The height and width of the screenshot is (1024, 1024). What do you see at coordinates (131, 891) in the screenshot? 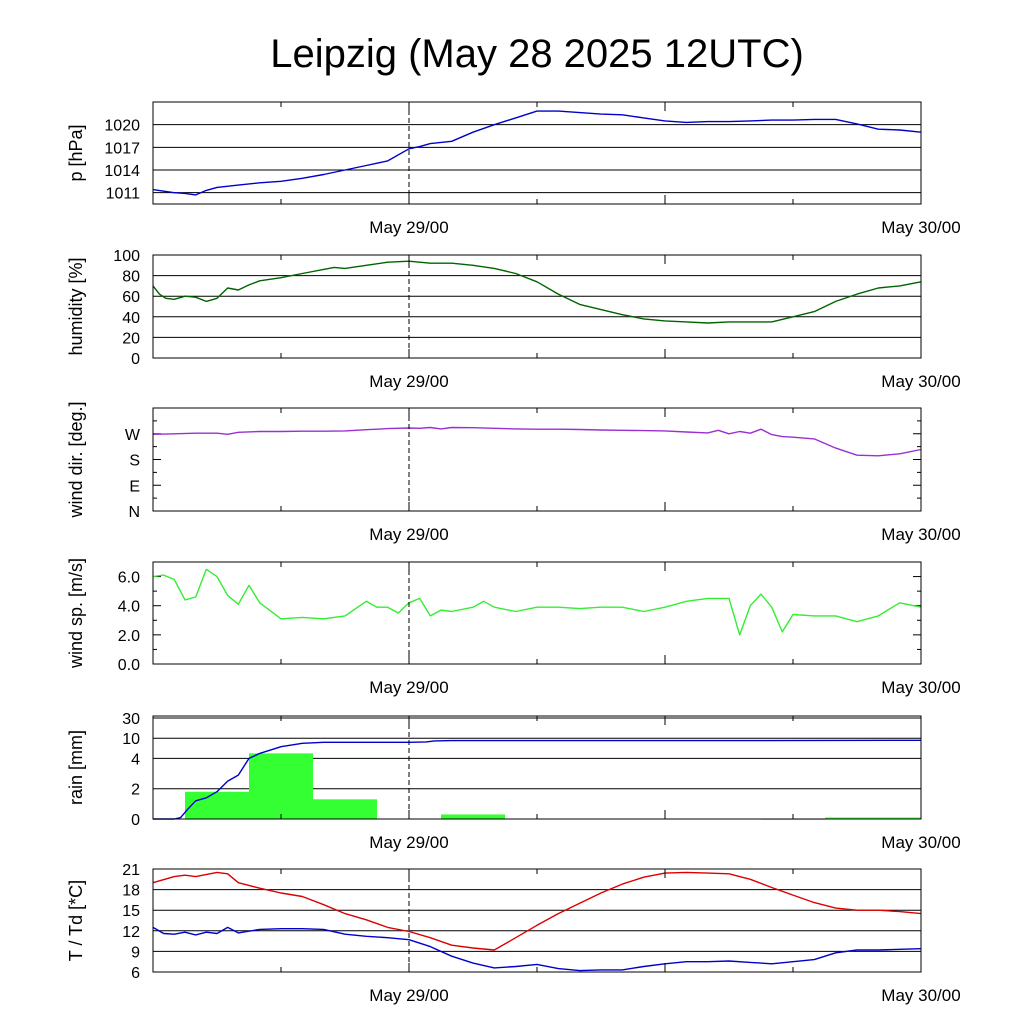
I see `y-tick-label: 18` at bounding box center [131, 891].